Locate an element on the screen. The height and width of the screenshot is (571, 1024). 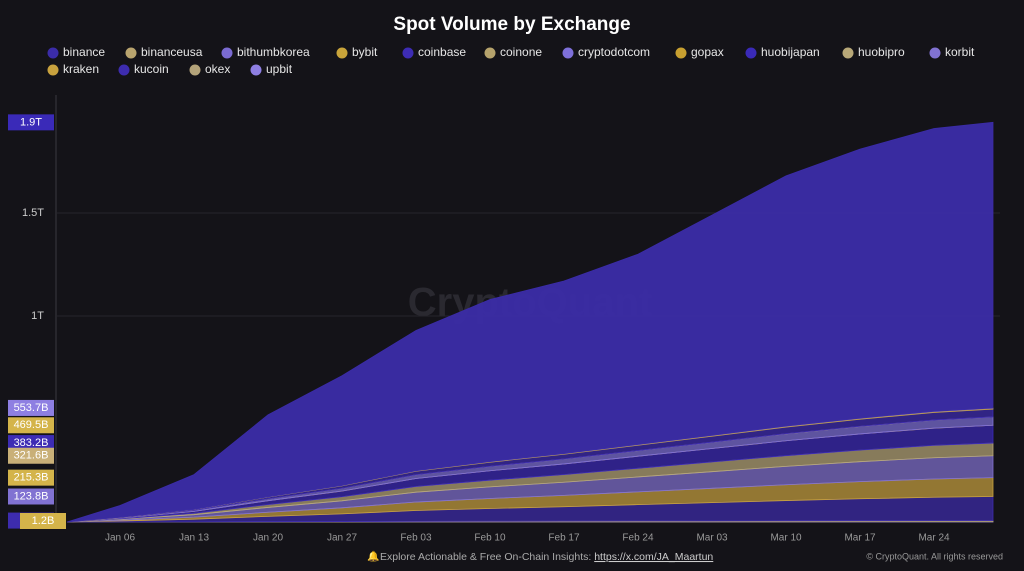
legend-label: huobipro is located at coordinates (881, 52).